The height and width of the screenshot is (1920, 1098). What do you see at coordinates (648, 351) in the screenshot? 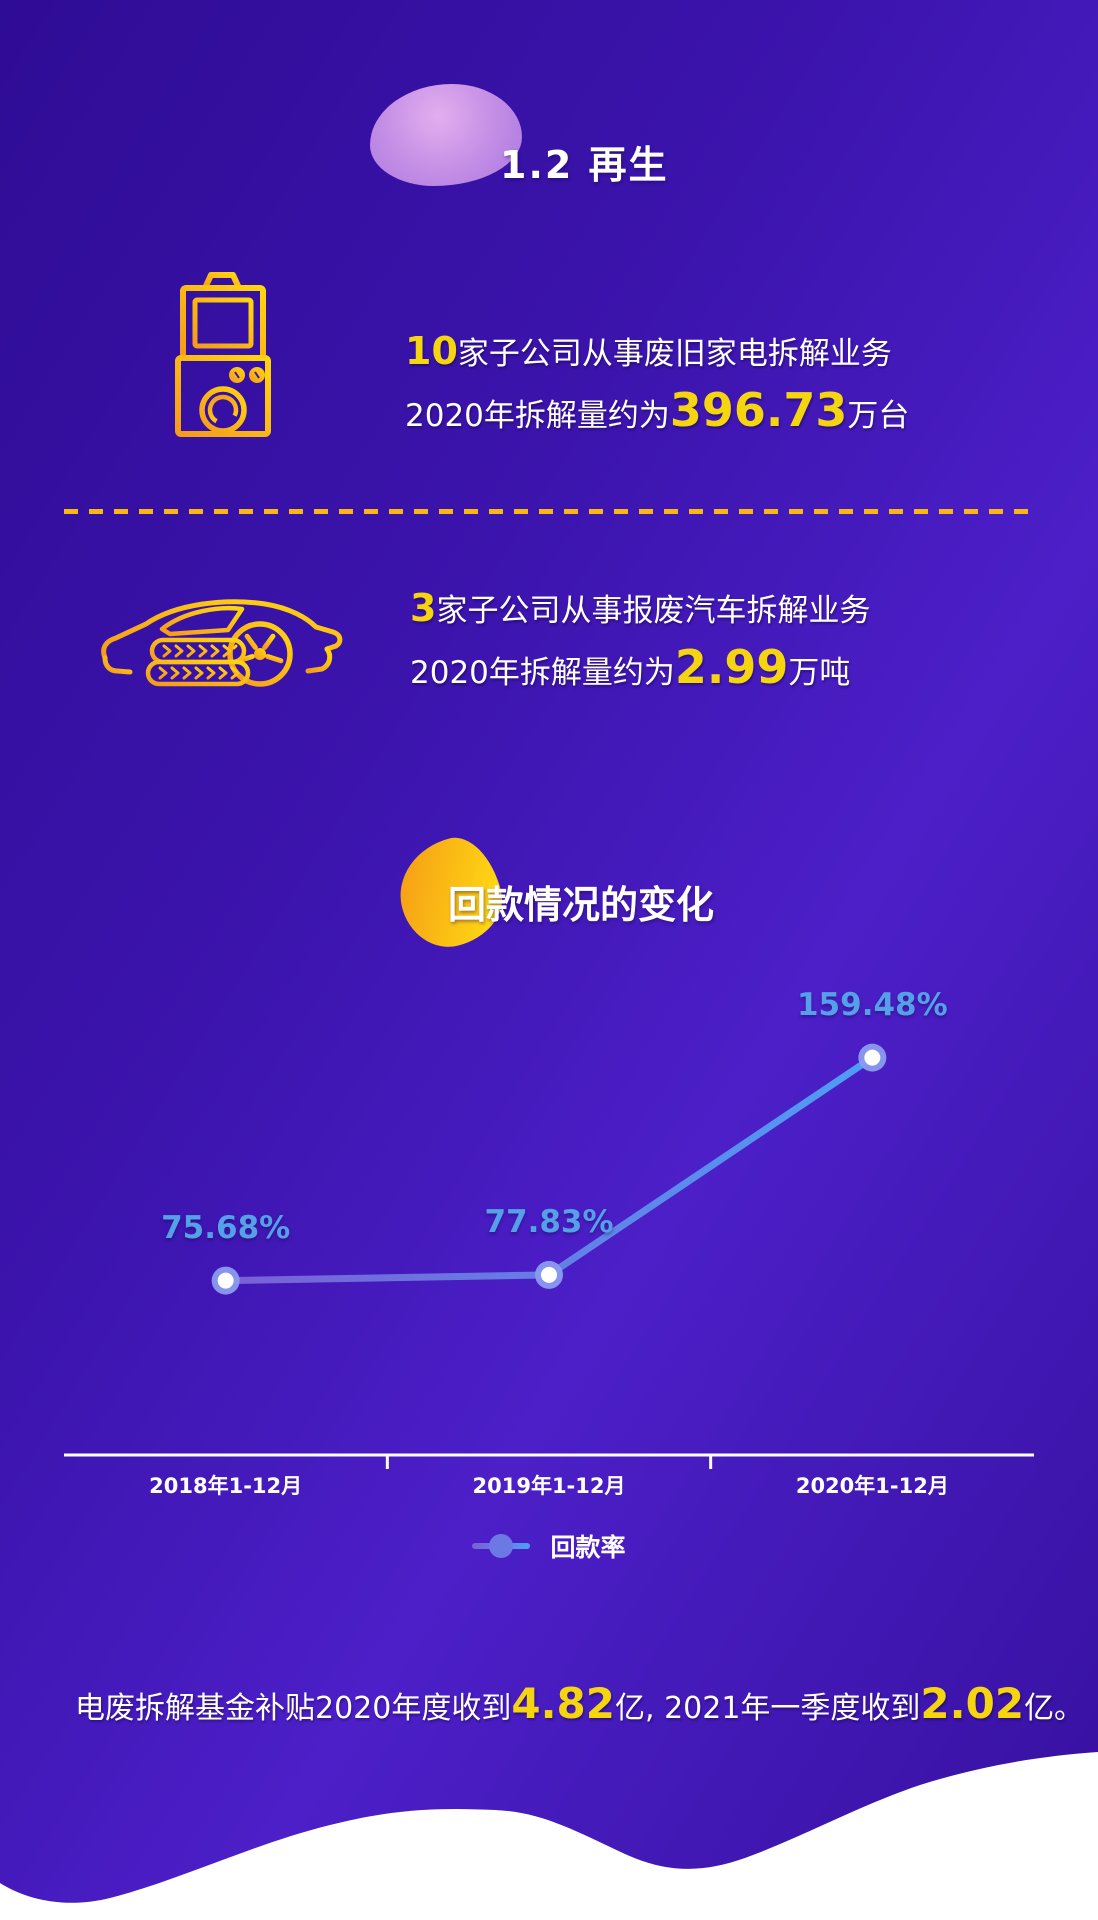
I see `stat-appliance-line1: 10家子公司从事废旧家电拆解业务` at bounding box center [648, 351].